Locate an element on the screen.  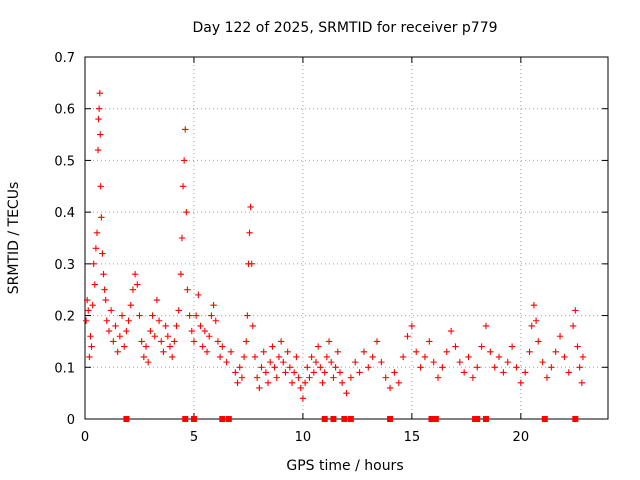
y-tick-label: 0 is located at coordinates (71, 420).